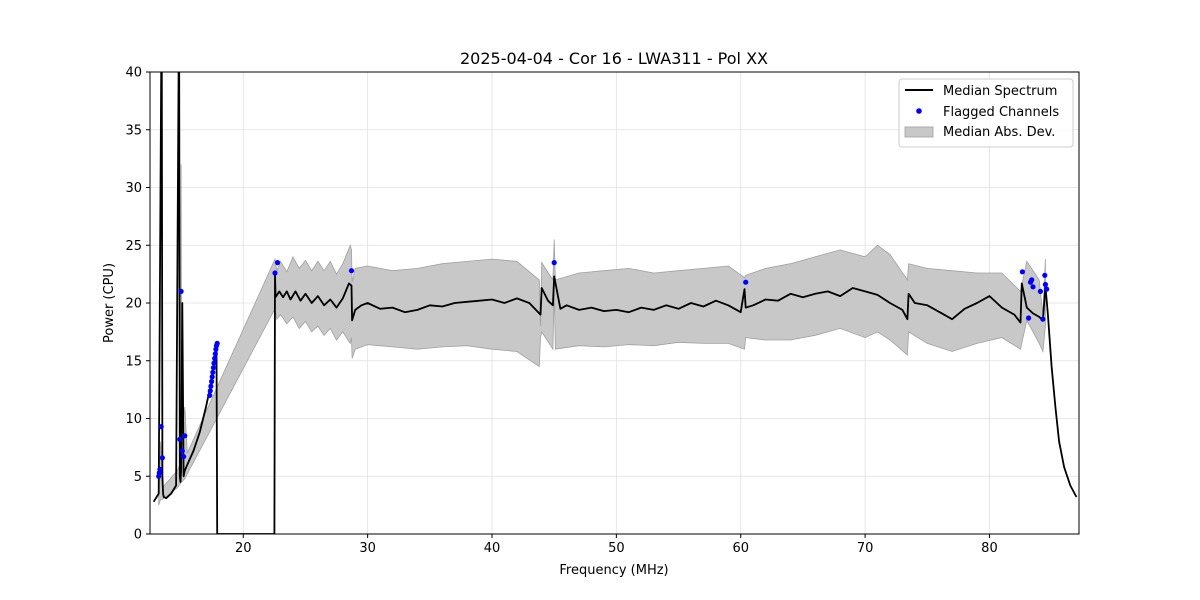 Image resolution: width=1200 pixels, height=600 pixels. I want to click on legend-flagged-label: Flagged Channels, so click(1001, 112).